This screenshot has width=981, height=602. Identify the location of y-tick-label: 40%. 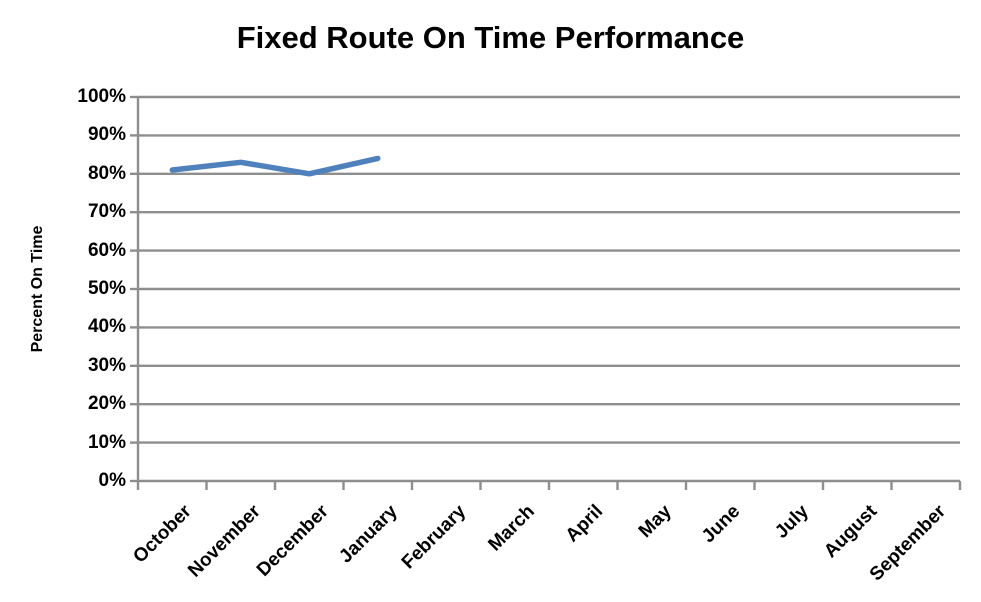
(106, 327).